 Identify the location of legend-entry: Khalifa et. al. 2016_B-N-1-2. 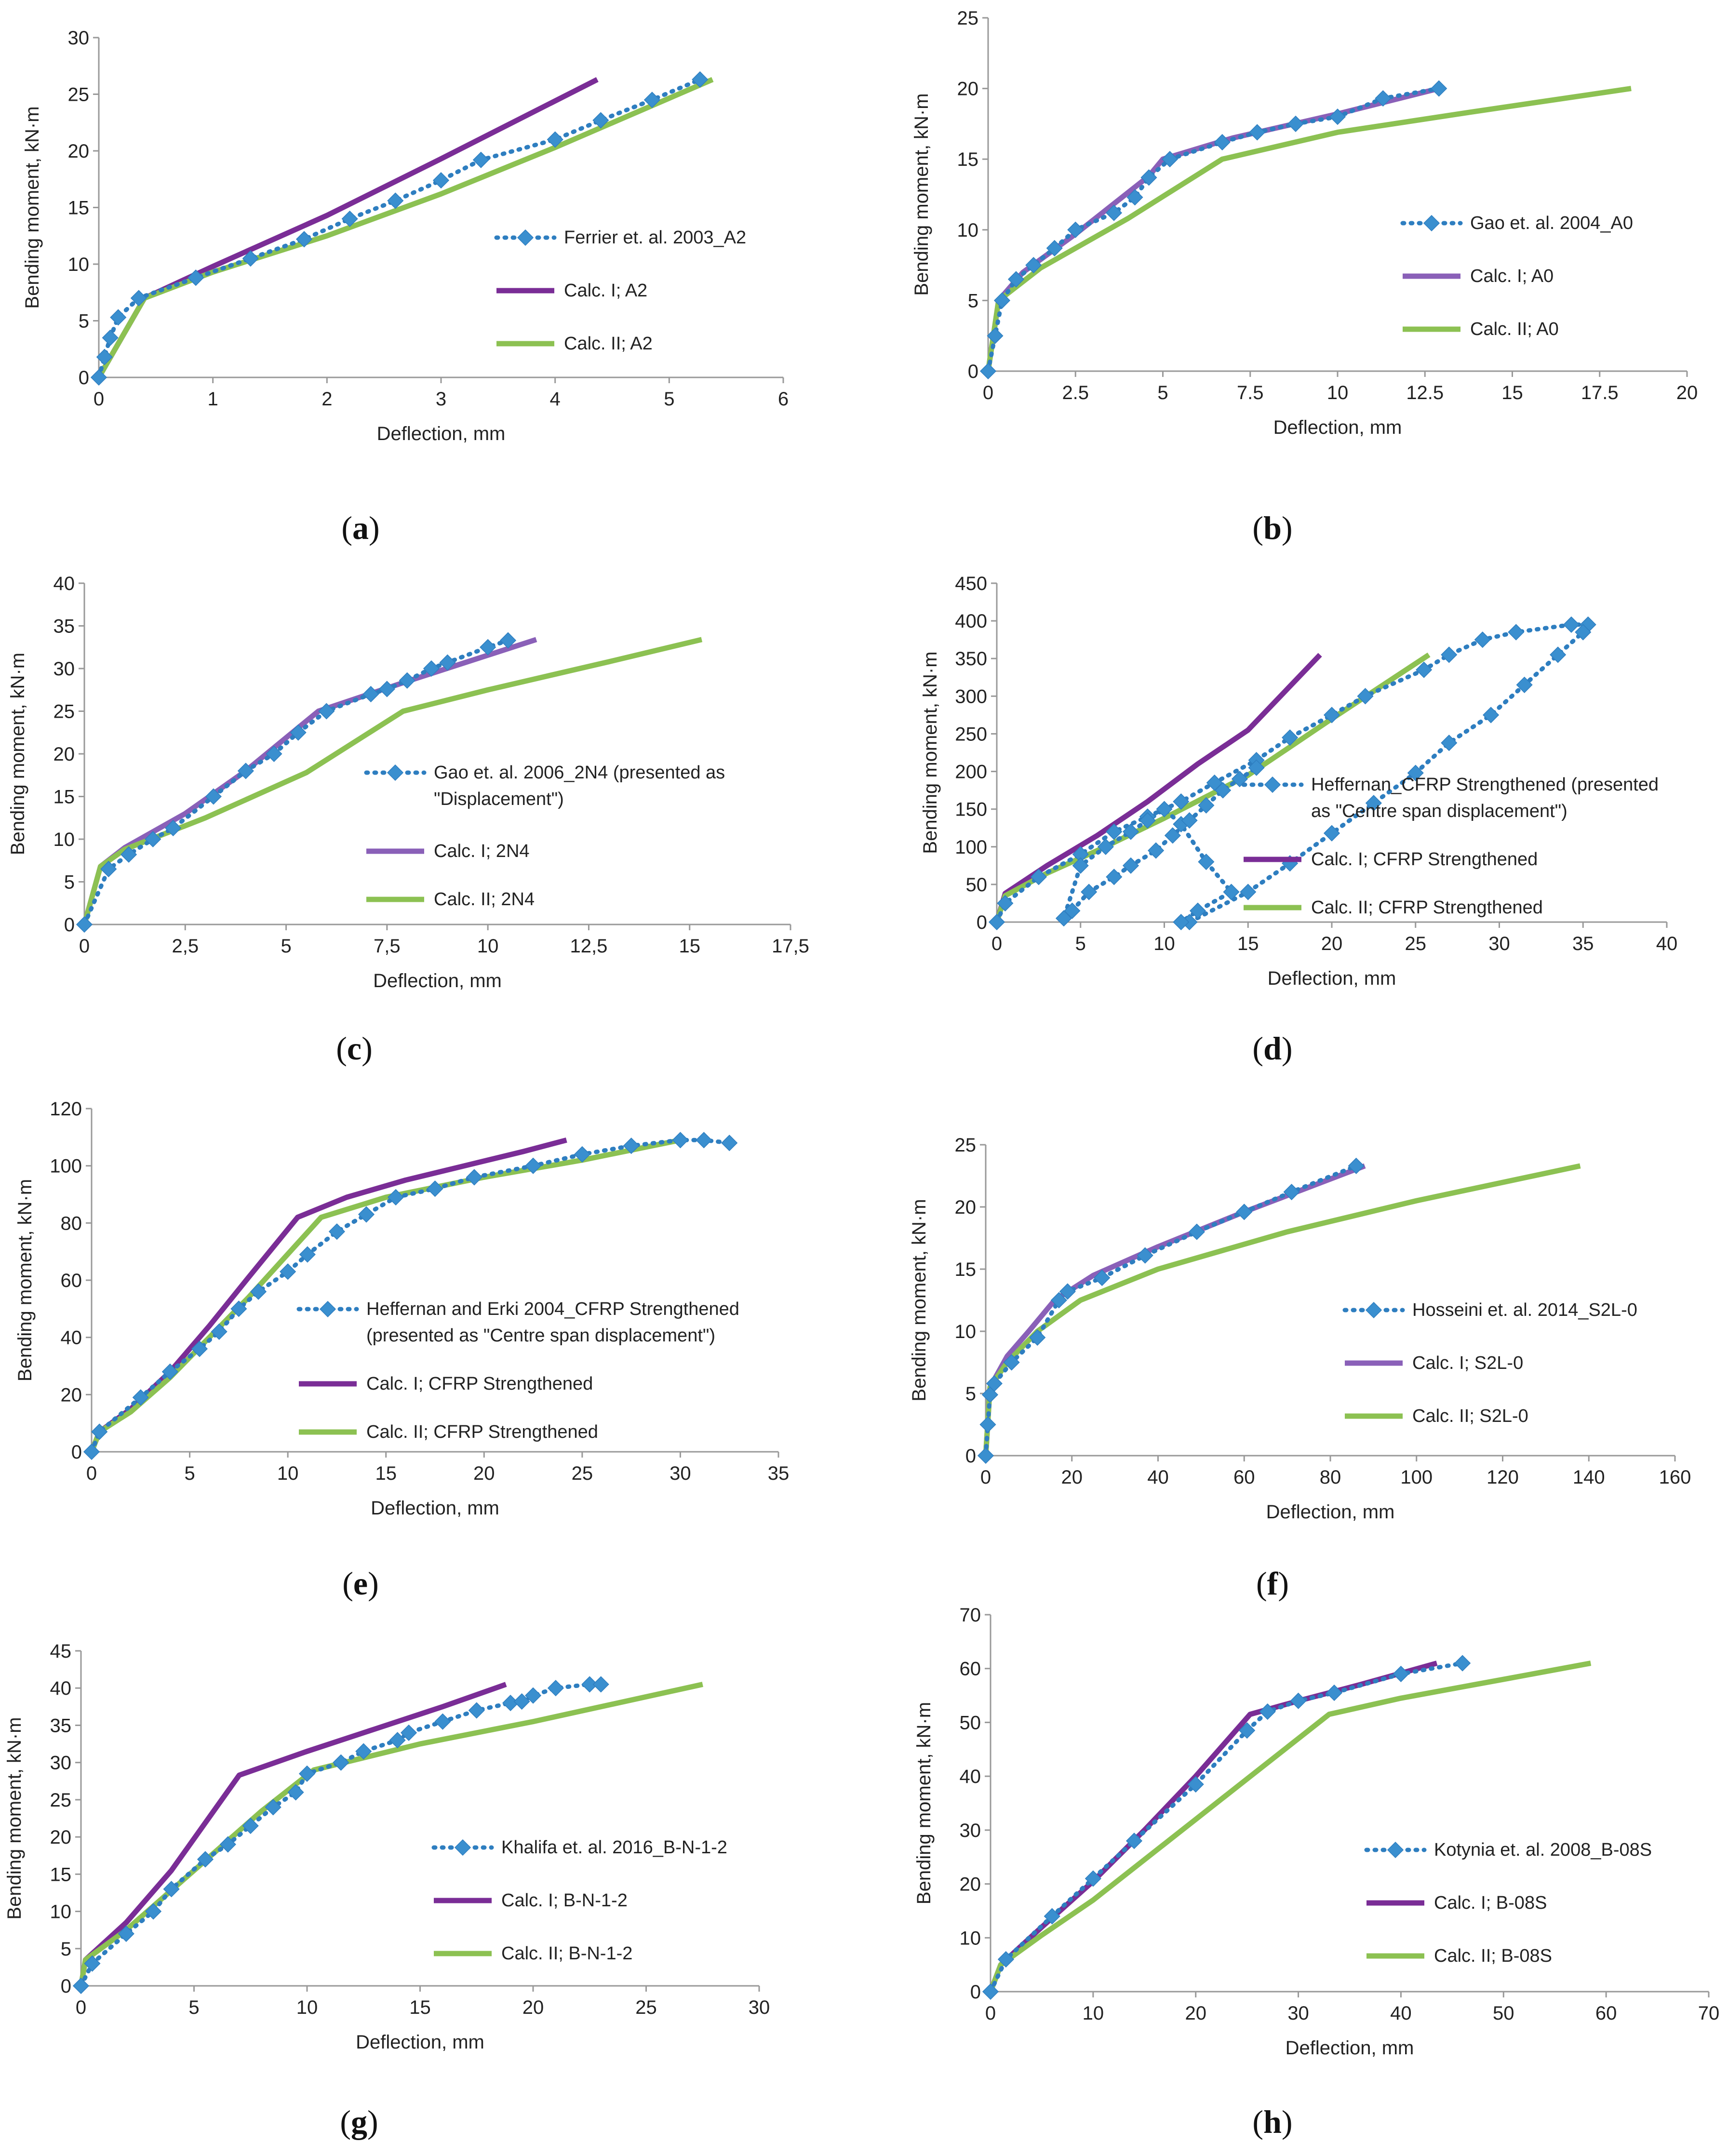
(614, 1848).